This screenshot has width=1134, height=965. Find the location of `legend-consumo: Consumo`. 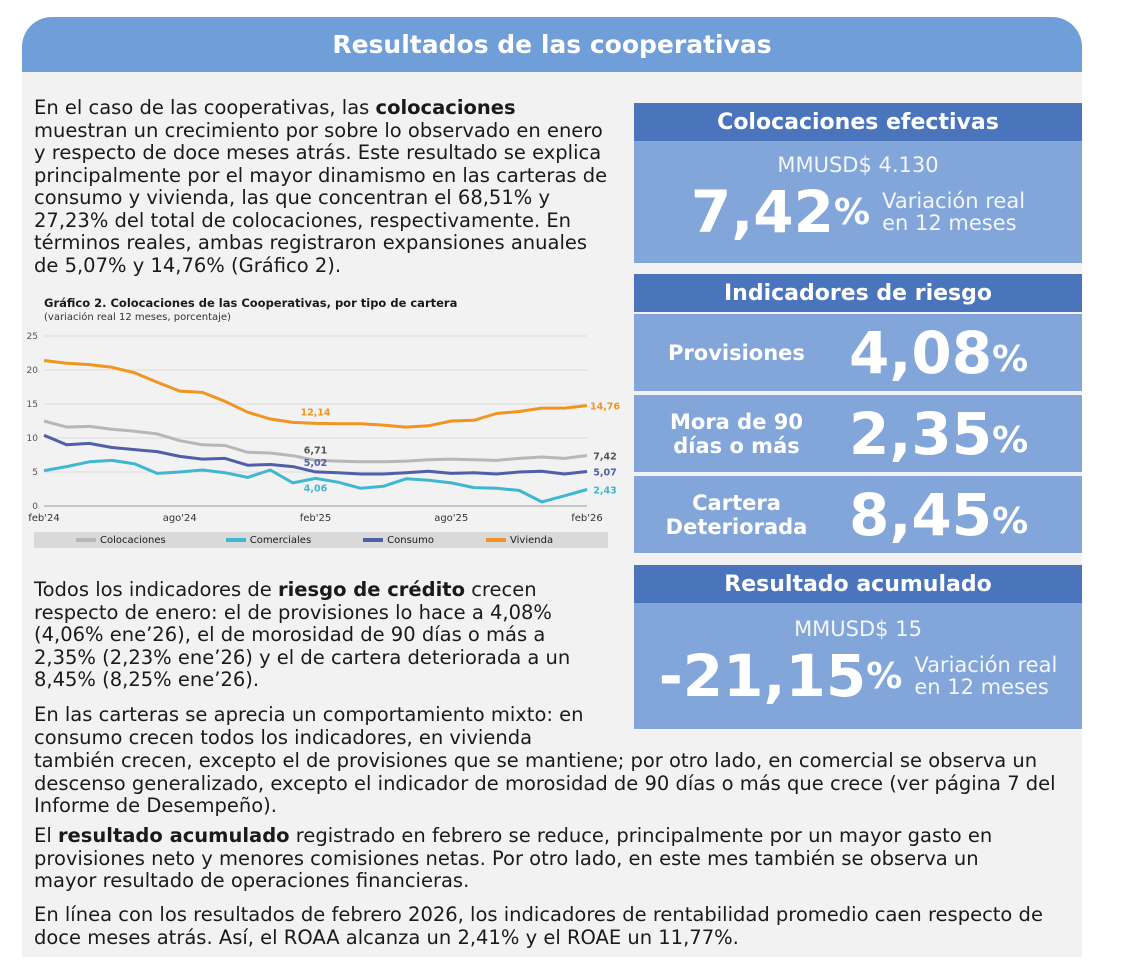

legend-consumo: Consumo is located at coordinates (398, 540).